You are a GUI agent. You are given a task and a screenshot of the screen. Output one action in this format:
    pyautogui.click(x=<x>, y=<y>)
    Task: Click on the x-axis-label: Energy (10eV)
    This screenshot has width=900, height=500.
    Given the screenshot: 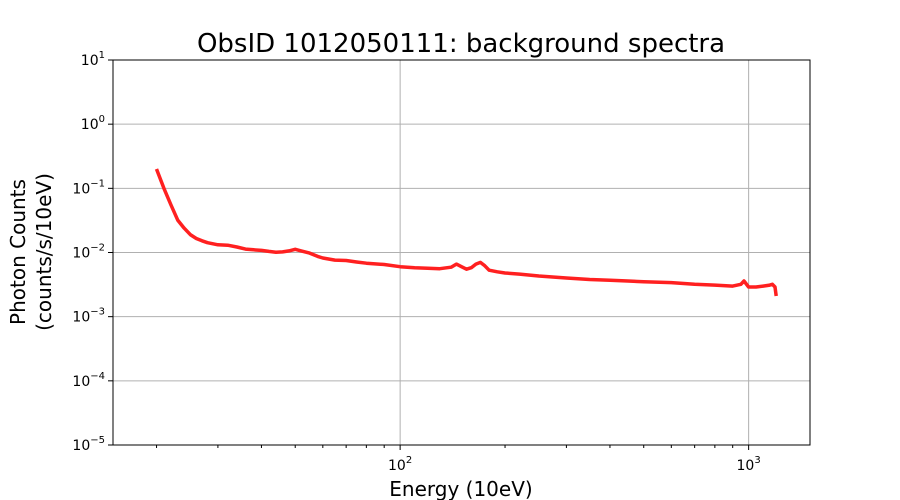 What is the action you would take?
    pyautogui.click(x=460, y=488)
    